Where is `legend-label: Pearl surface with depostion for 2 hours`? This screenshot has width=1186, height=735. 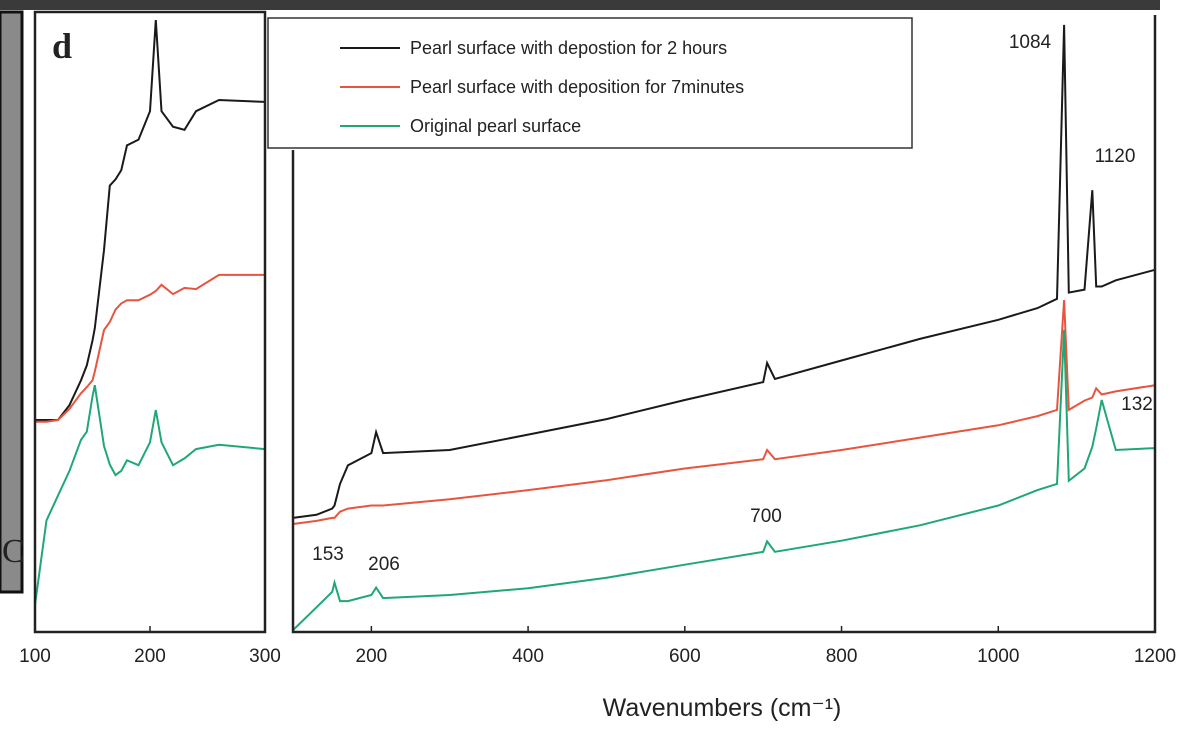
legend-label: Pearl surface with depostion for 2 hours is located at coordinates (568, 48).